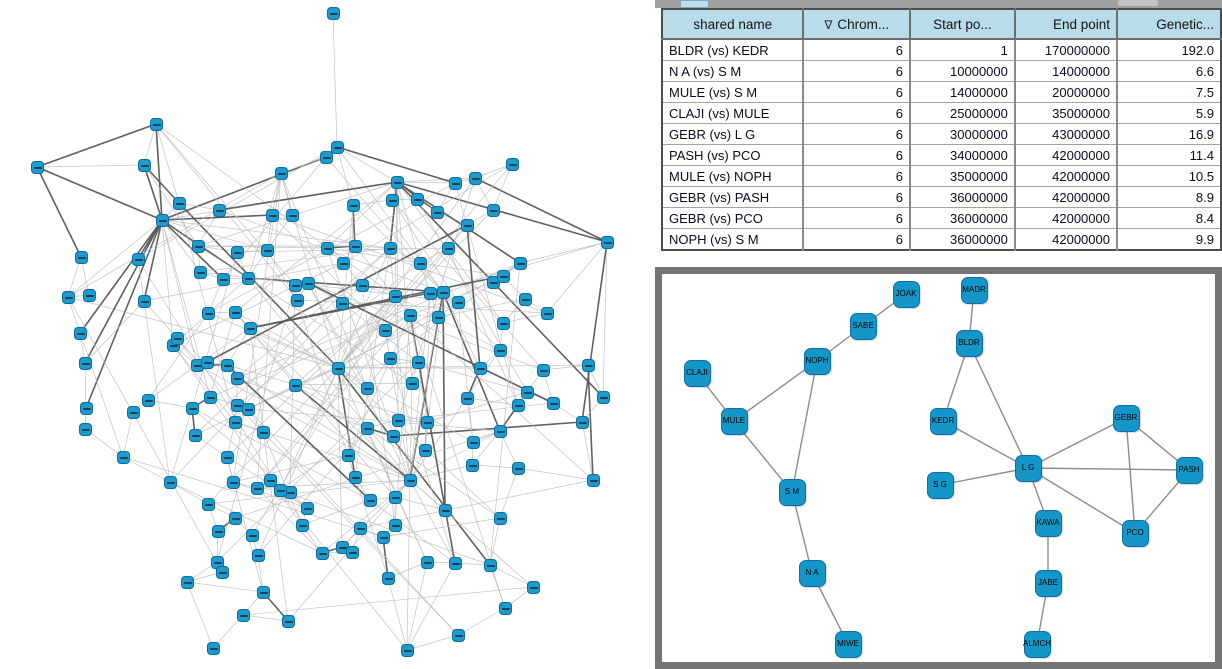 This screenshot has width=1222, height=669. Describe the element at coordinates (1066, 50) in the screenshot. I see `table-cell: 170000000` at that location.